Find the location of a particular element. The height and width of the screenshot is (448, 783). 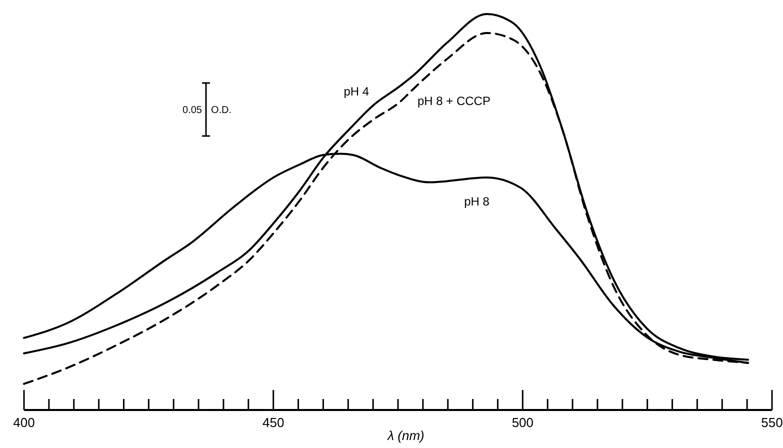

x-axis-title: λ (nm) is located at coordinates (405, 435).